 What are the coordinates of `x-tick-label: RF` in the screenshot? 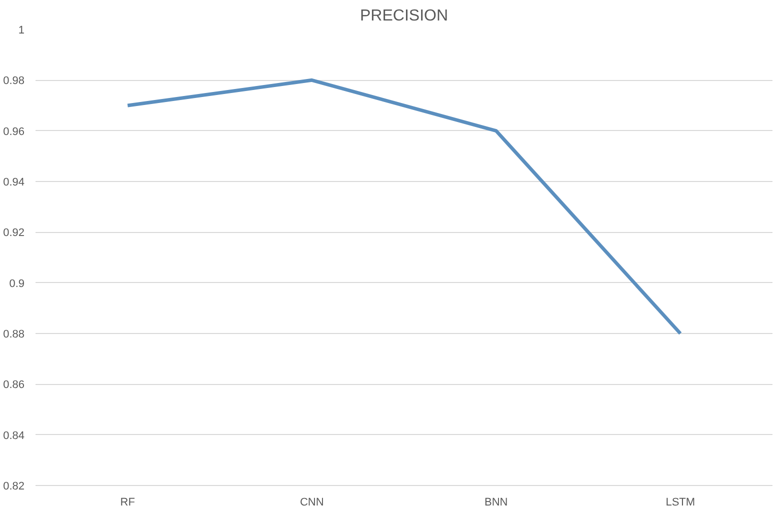 It's located at (128, 502).